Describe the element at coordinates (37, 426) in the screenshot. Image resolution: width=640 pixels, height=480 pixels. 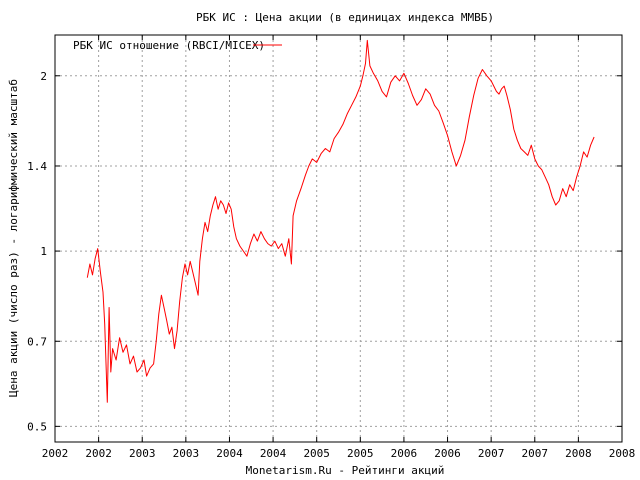
I see `y-tick-label: 0.5` at that location.